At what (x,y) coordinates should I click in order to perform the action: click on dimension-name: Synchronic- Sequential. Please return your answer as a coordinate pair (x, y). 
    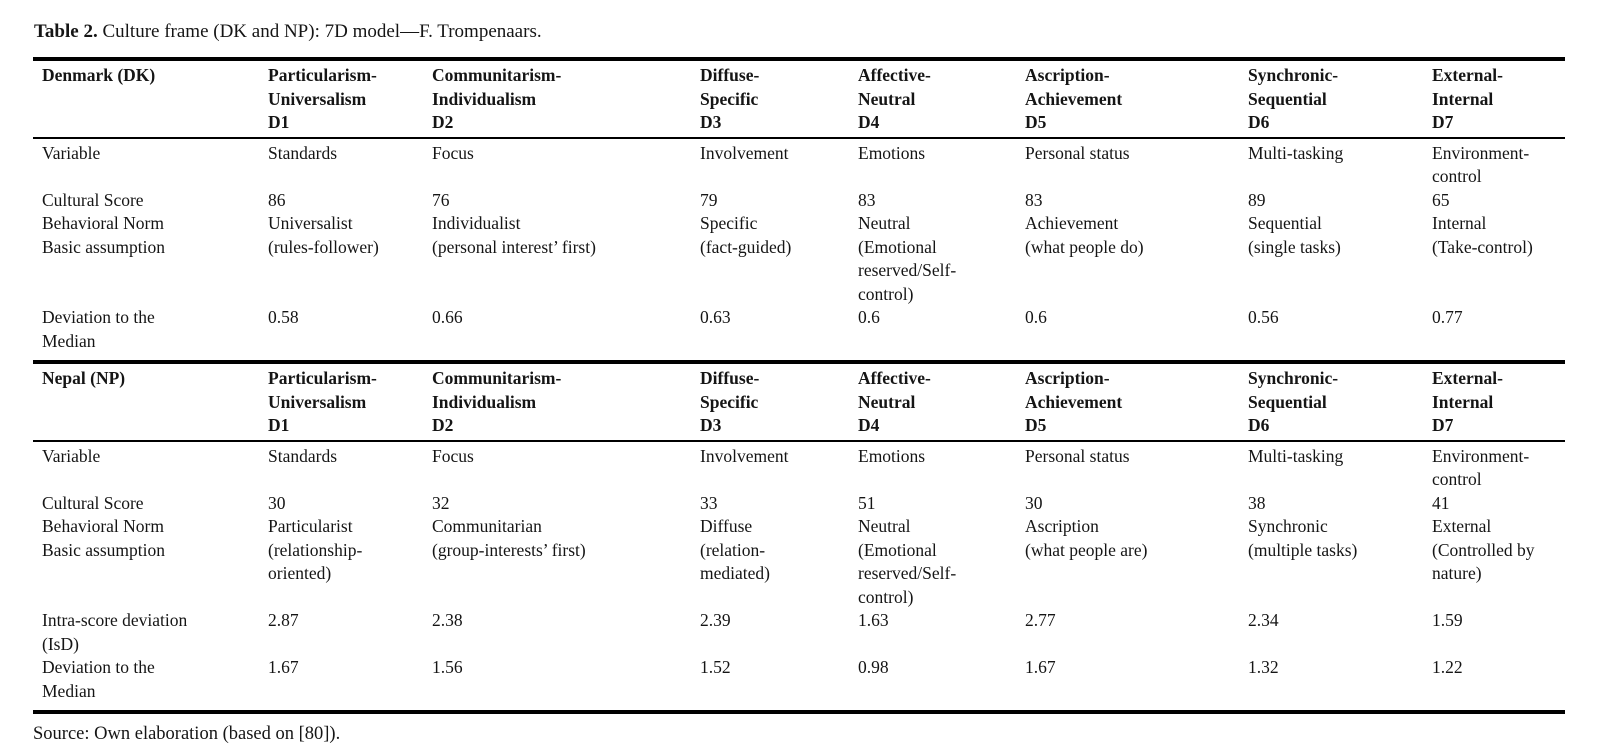
    Looking at the image, I should click on (1293, 87).